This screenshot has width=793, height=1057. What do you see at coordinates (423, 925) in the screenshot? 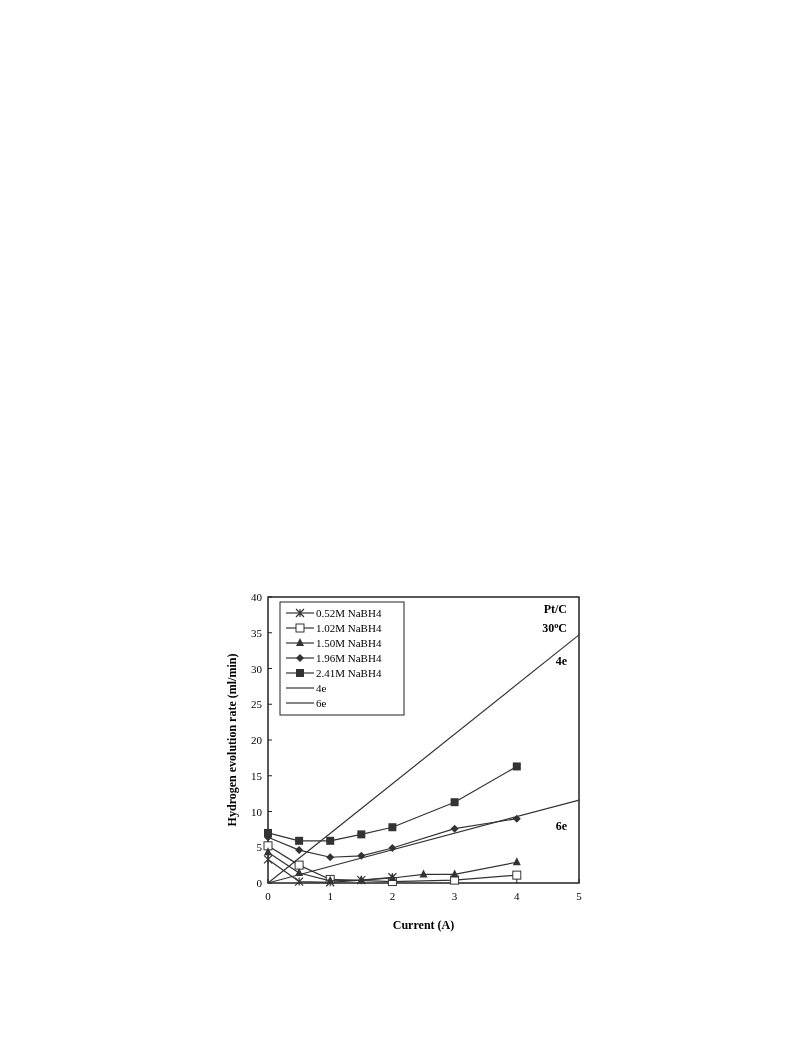
I see `x-axis-title: Current (A)` at bounding box center [423, 925].